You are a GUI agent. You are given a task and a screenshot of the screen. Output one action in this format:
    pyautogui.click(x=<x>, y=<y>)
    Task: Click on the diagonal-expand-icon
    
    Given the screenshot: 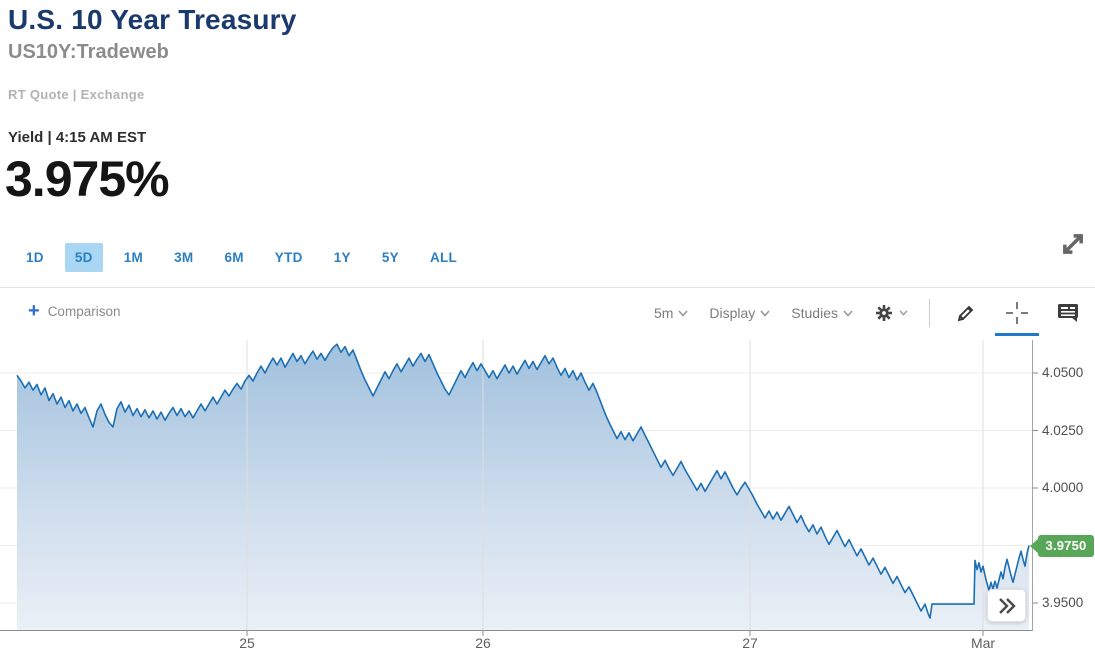 What is the action you would take?
    pyautogui.click(x=1073, y=244)
    